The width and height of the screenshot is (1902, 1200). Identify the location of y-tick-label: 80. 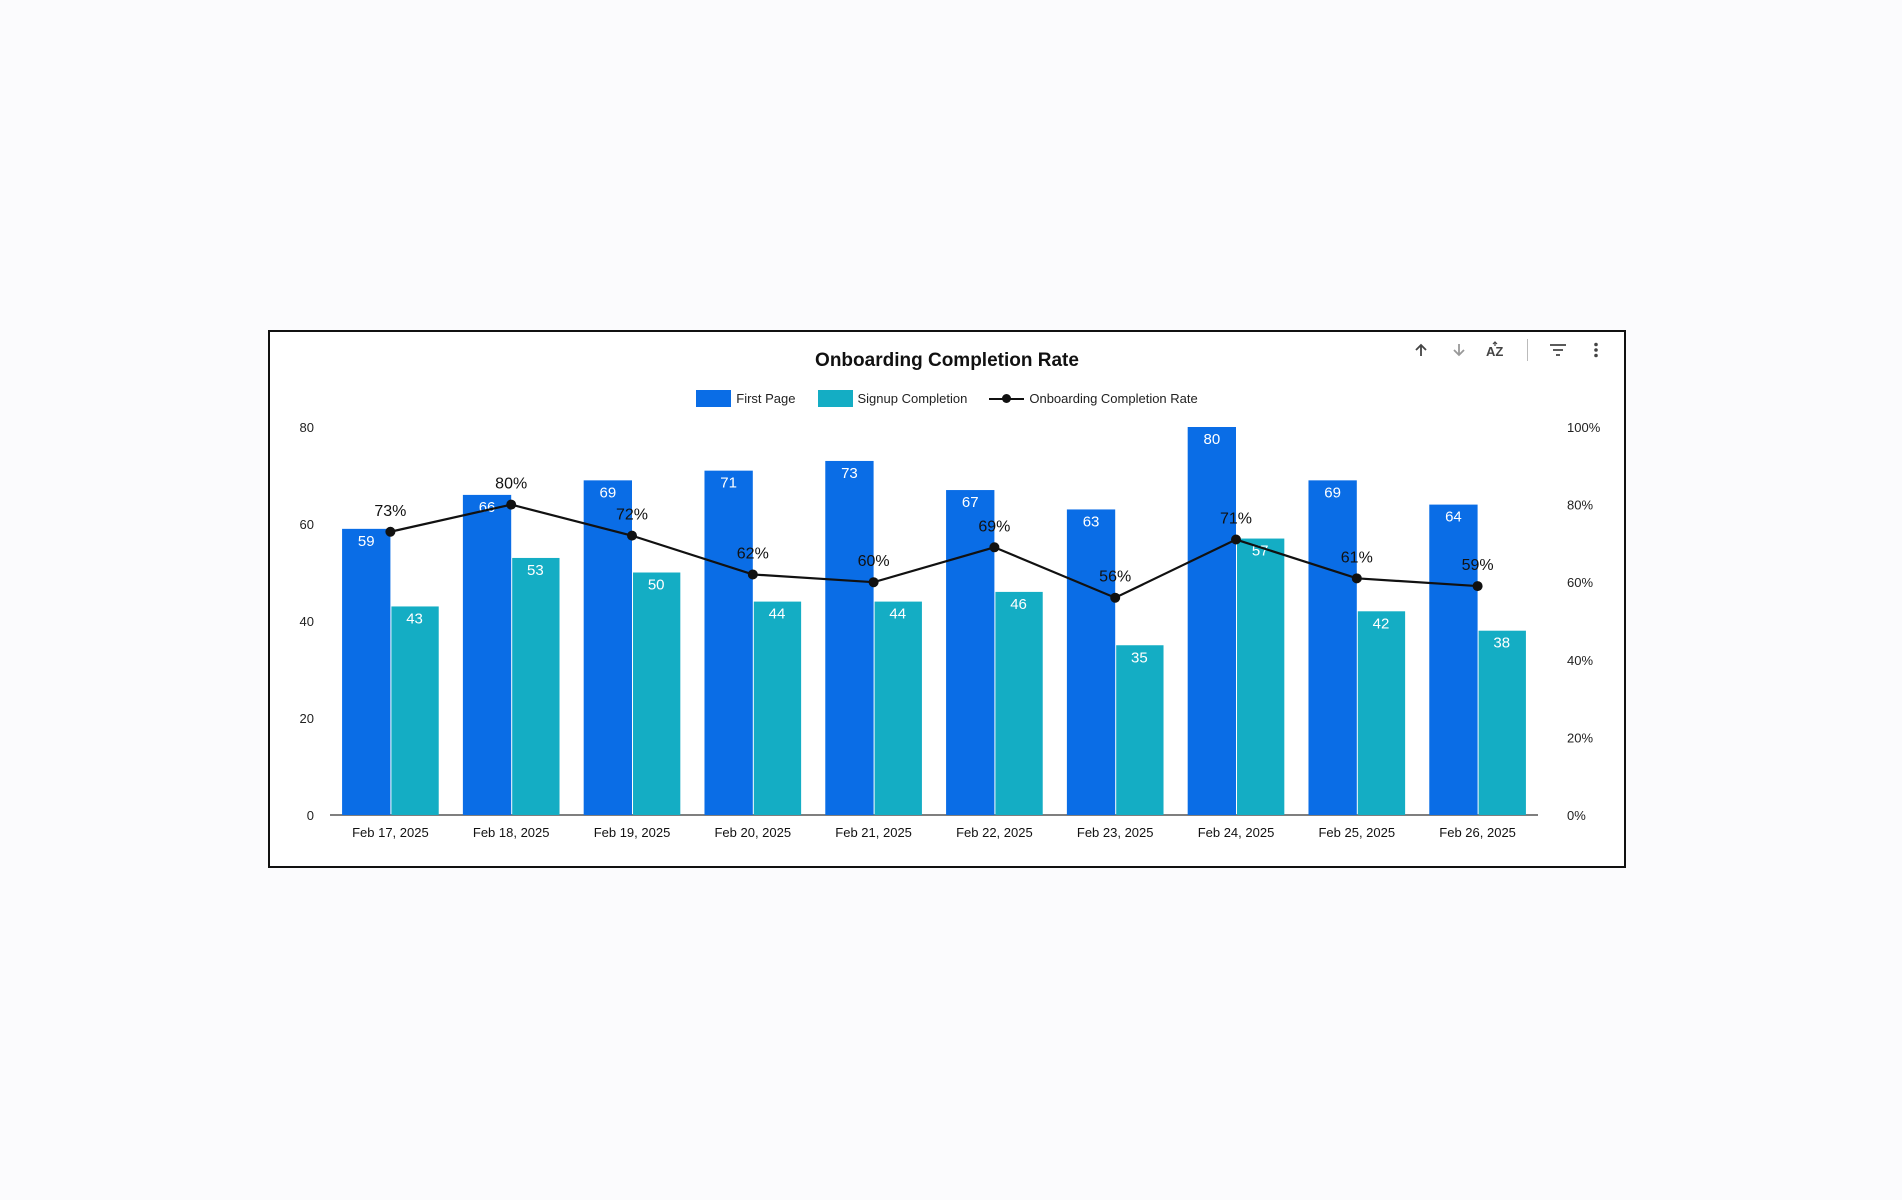
(307, 427).